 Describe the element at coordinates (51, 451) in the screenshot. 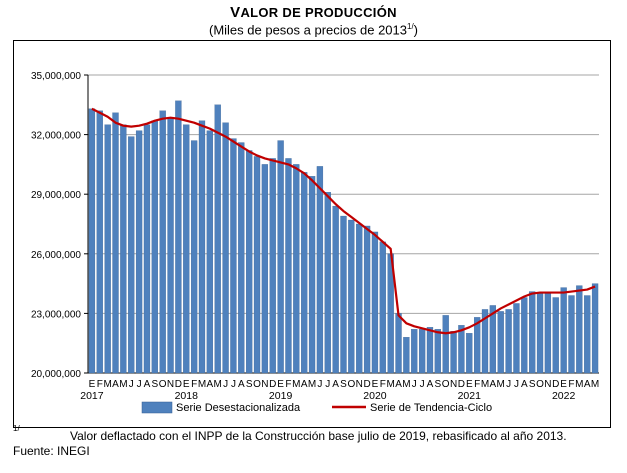

I see `source-note: Fuente: INEGI` at that location.